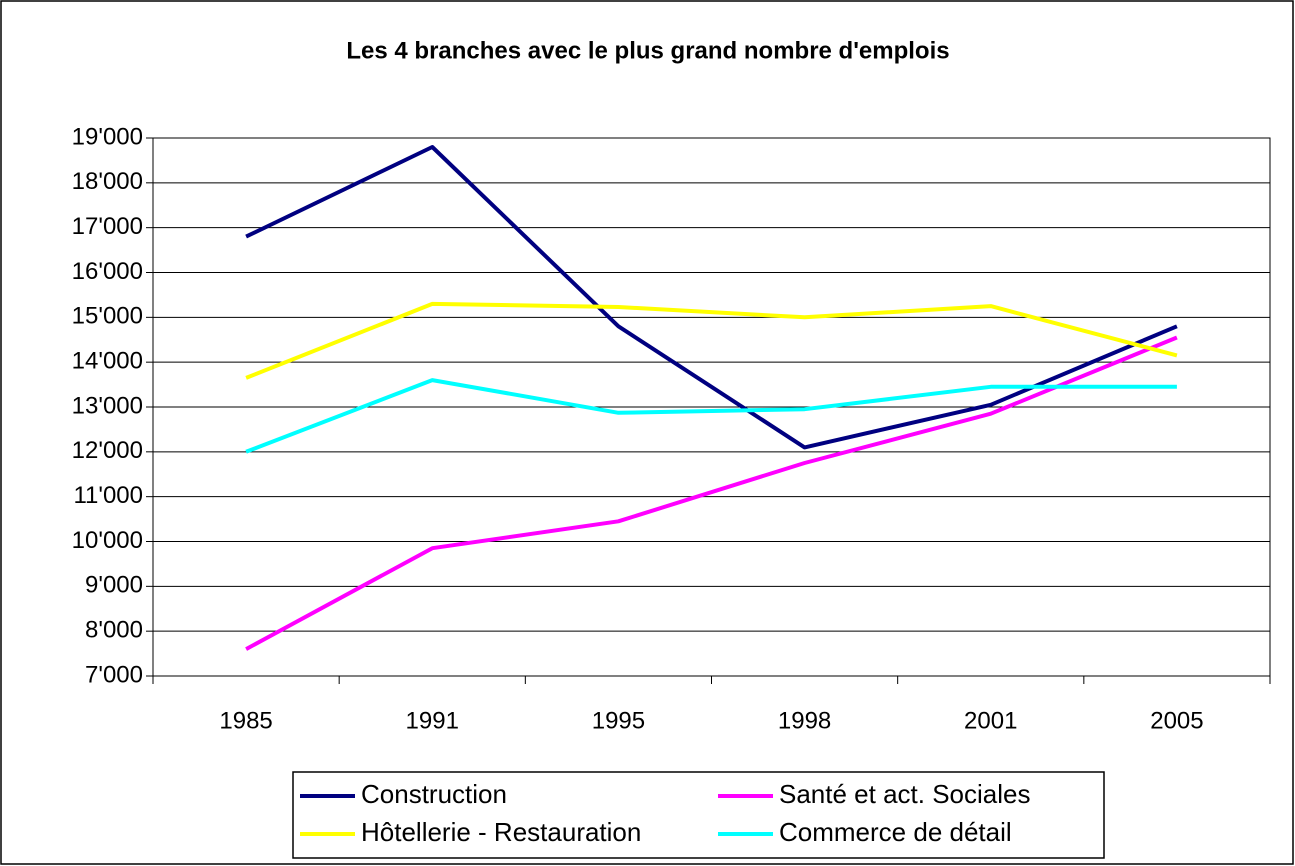 This screenshot has width=1295, height=866. Describe the element at coordinates (245, 720) in the screenshot. I see `x-tick-label: 1985` at that location.